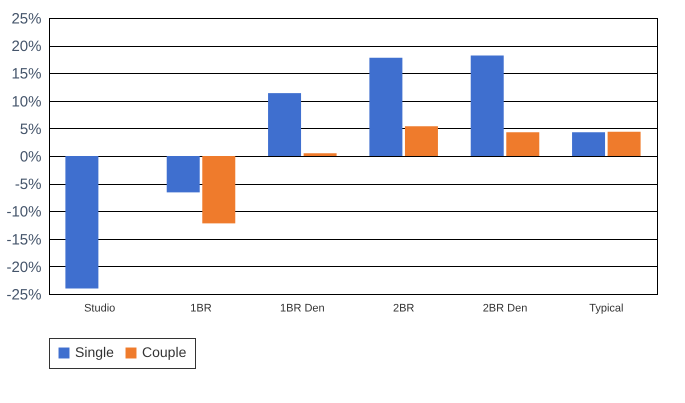 Image resolution: width=685 pixels, height=403 pixels. What do you see at coordinates (31, 129) in the screenshot?
I see `y-tick-label: 5%` at bounding box center [31, 129].